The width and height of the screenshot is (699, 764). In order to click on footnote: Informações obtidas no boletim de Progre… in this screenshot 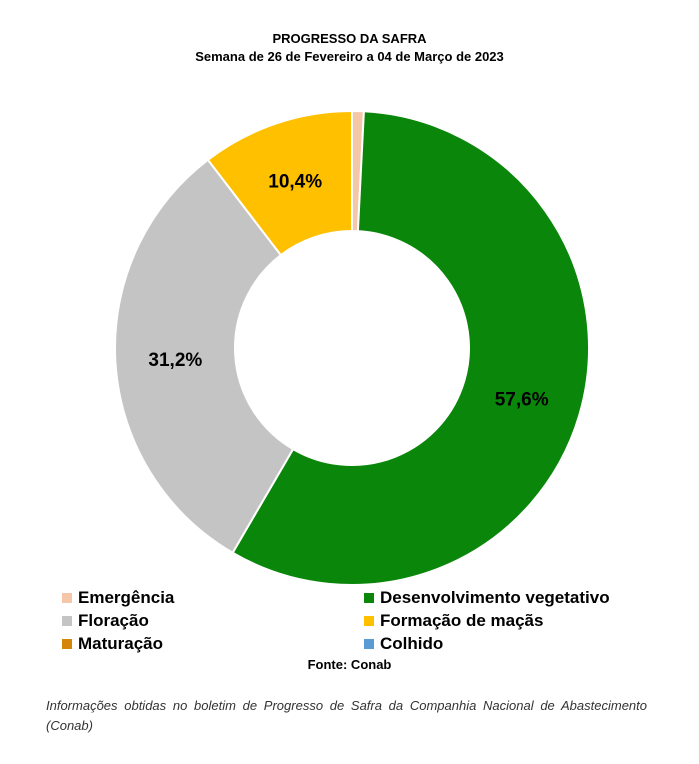, I will do `click(346, 715)`.